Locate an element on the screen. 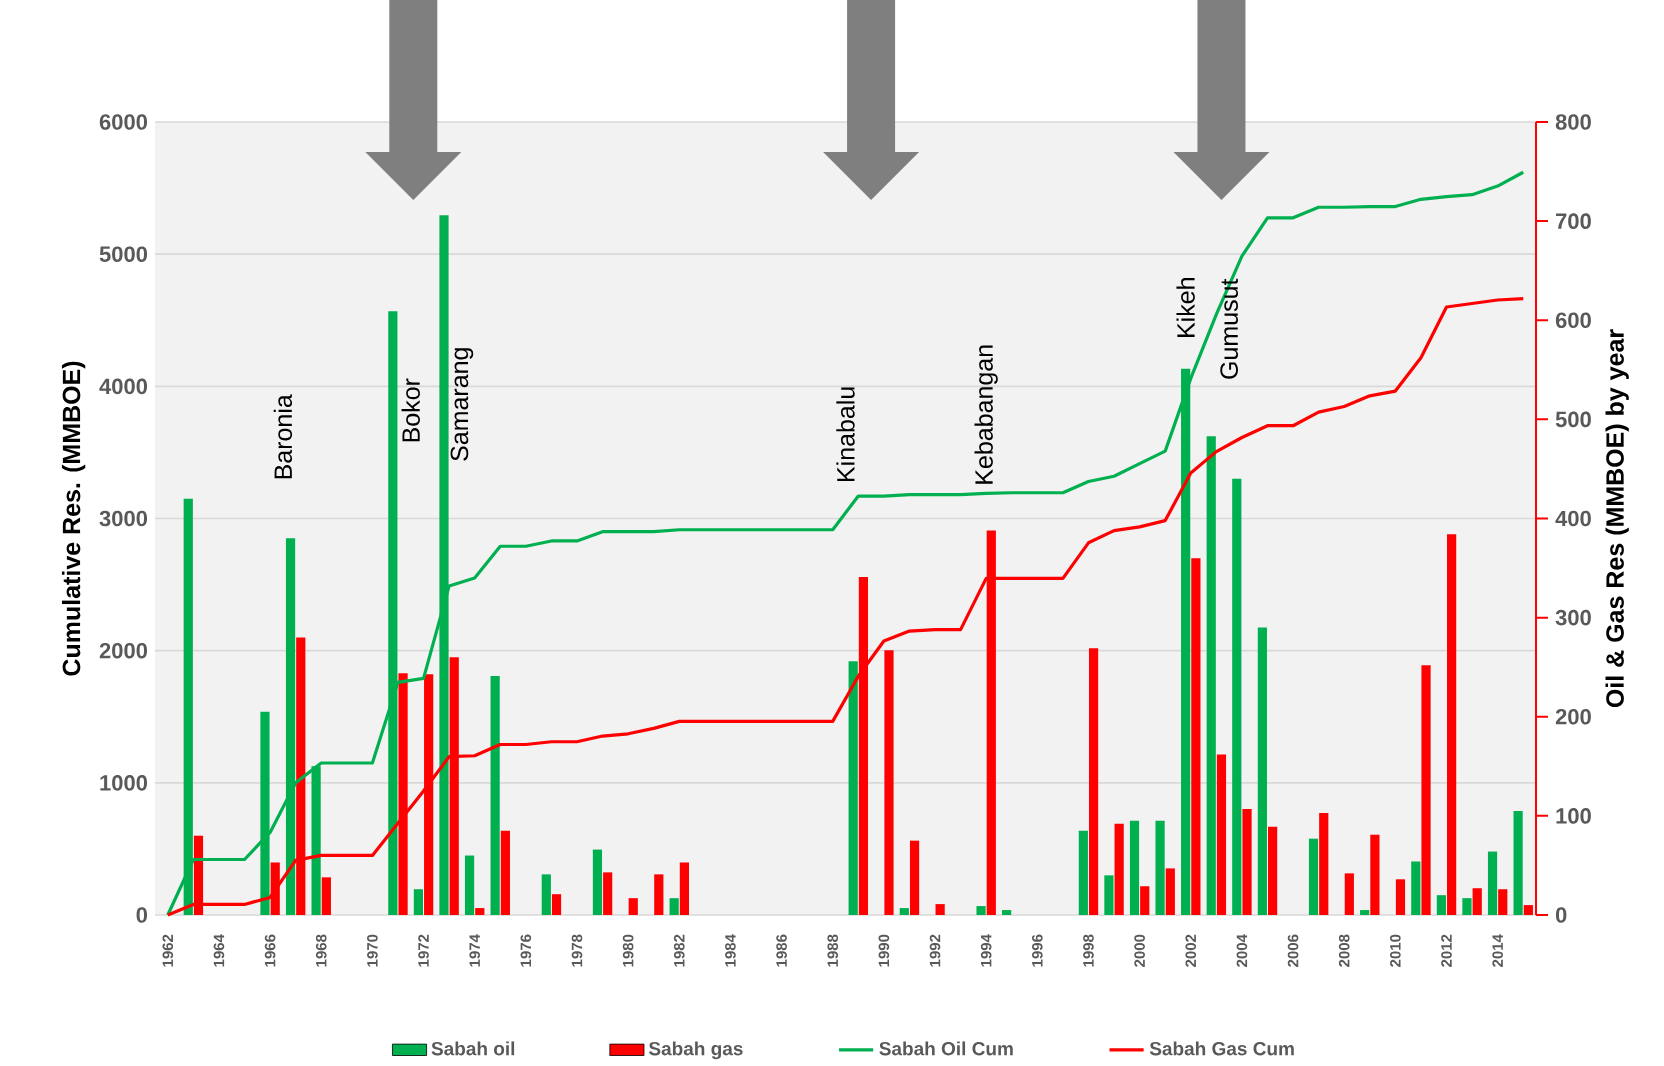 Image resolution: width=1664 pixels, height=1066 pixels. y-tick-label: 3000 is located at coordinates (123, 518).